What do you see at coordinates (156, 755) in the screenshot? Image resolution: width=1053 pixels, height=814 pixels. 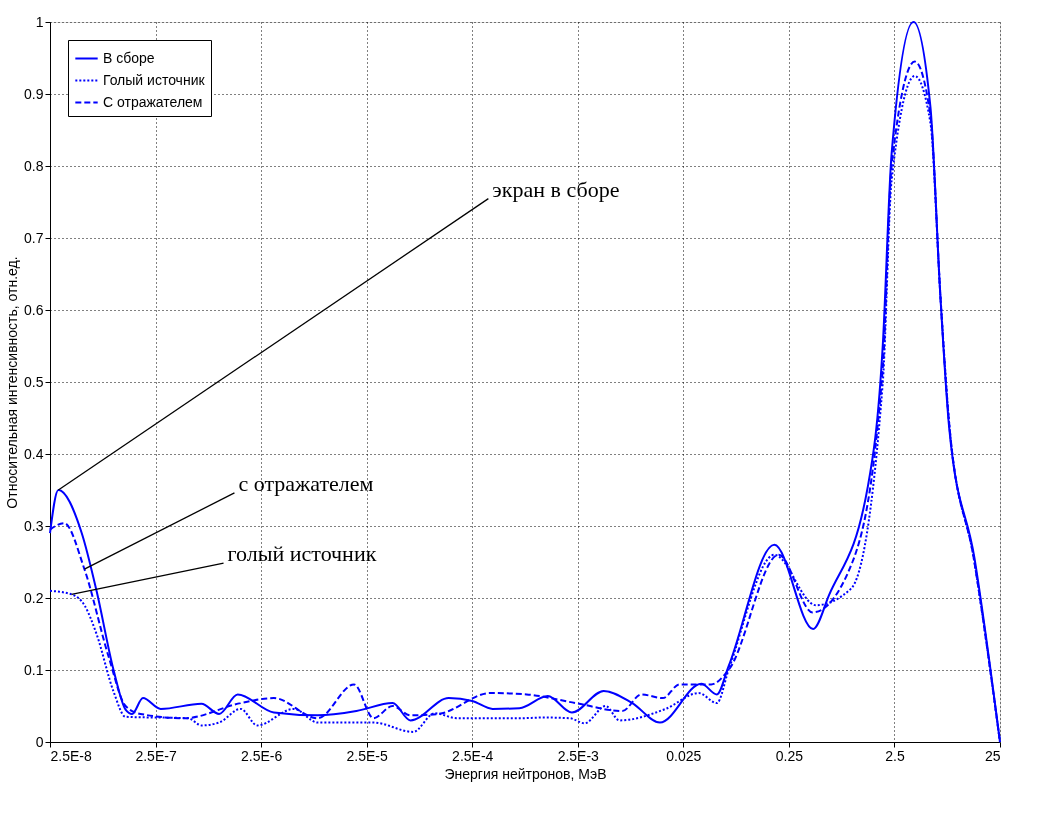 I see `x-tick-label: 2.5E-7` at bounding box center [156, 755].